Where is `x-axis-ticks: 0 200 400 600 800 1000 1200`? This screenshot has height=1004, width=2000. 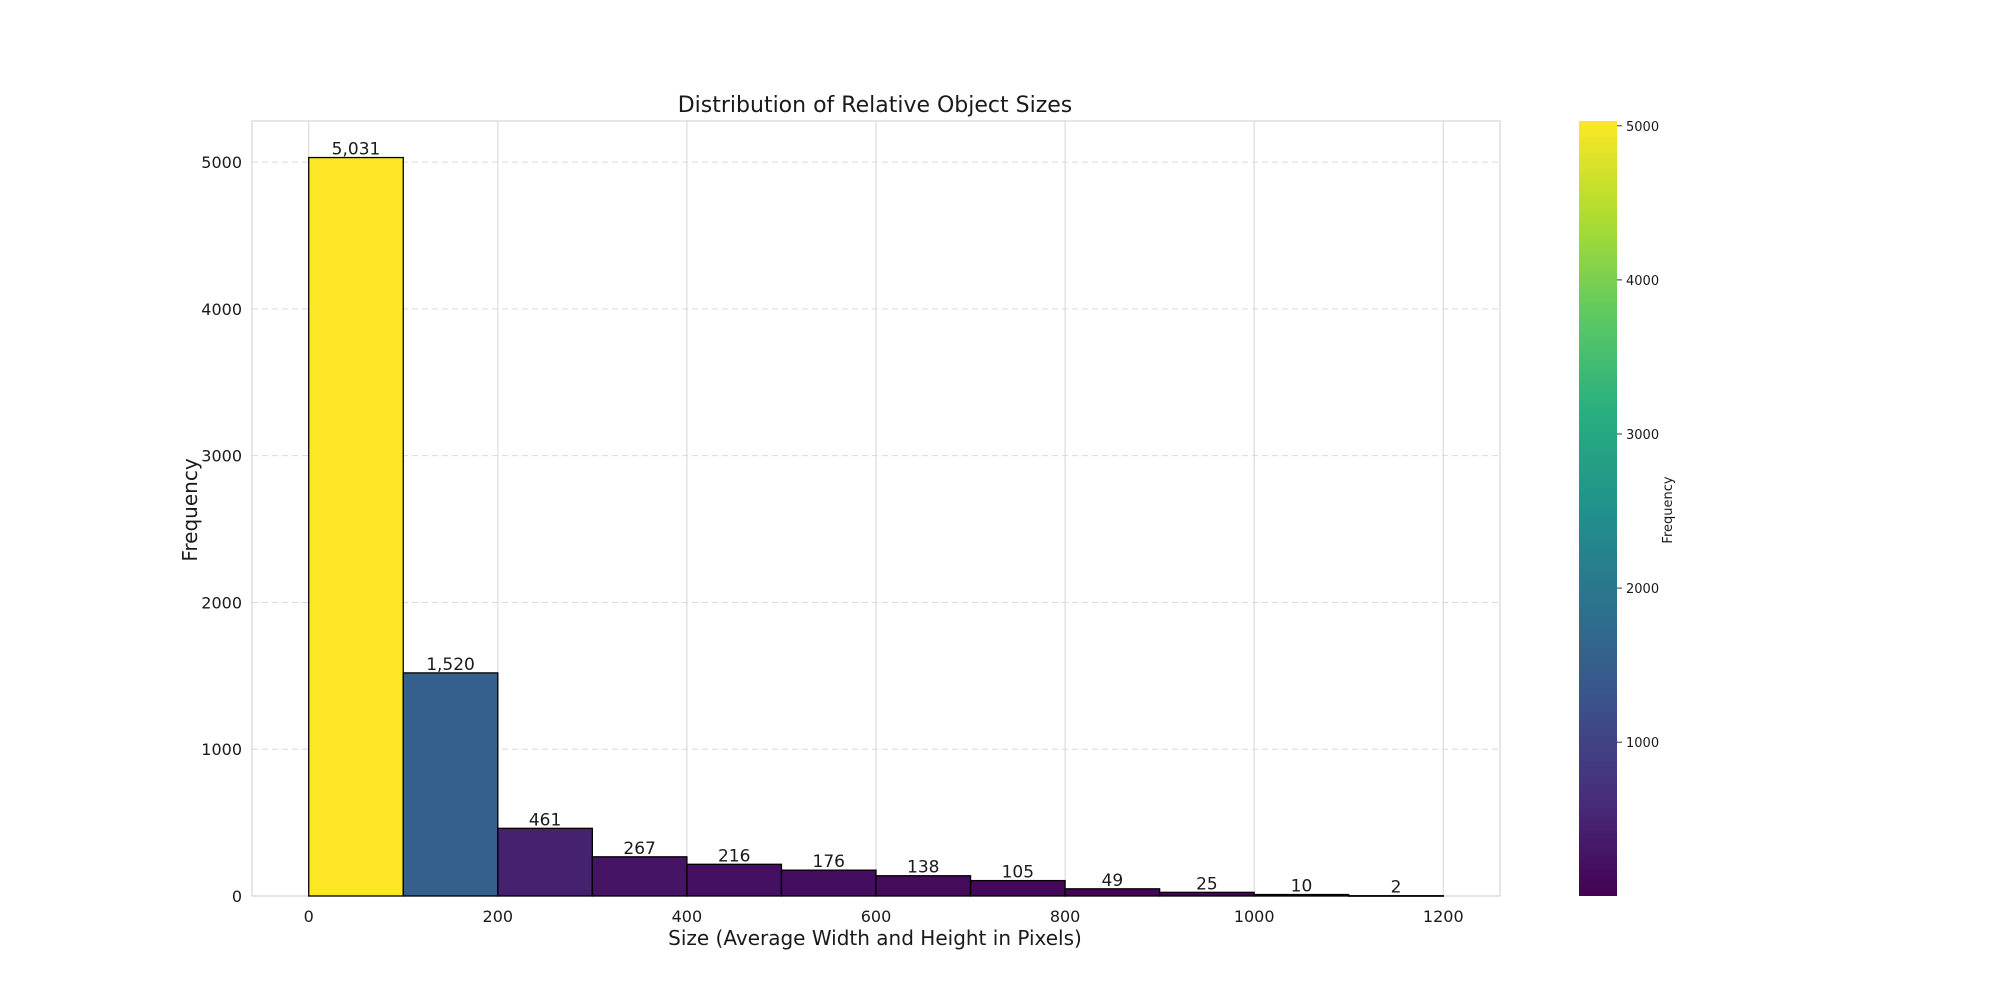 x-axis-ticks: 0 200 400 600 800 1000 1200 is located at coordinates (884, 916).